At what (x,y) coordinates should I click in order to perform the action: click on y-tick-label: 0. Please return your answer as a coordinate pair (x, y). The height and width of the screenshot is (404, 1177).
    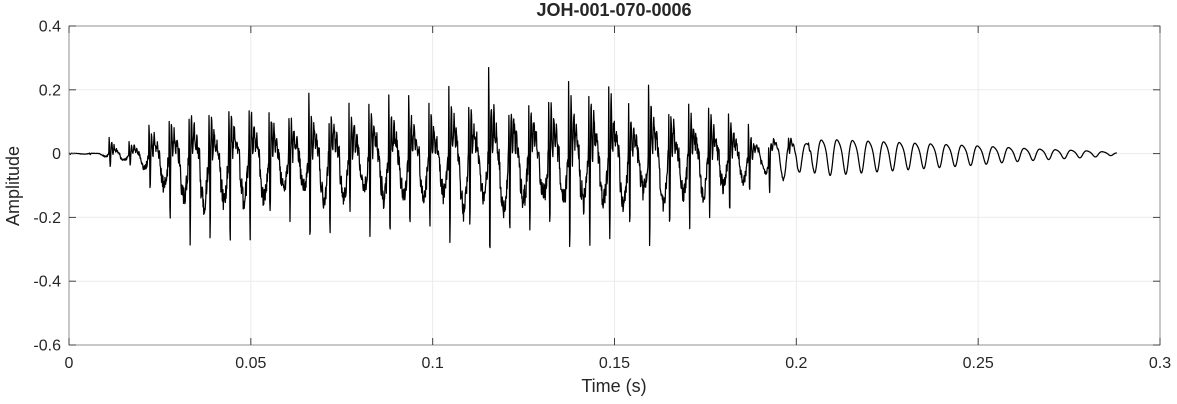
    Looking at the image, I should click on (56, 154).